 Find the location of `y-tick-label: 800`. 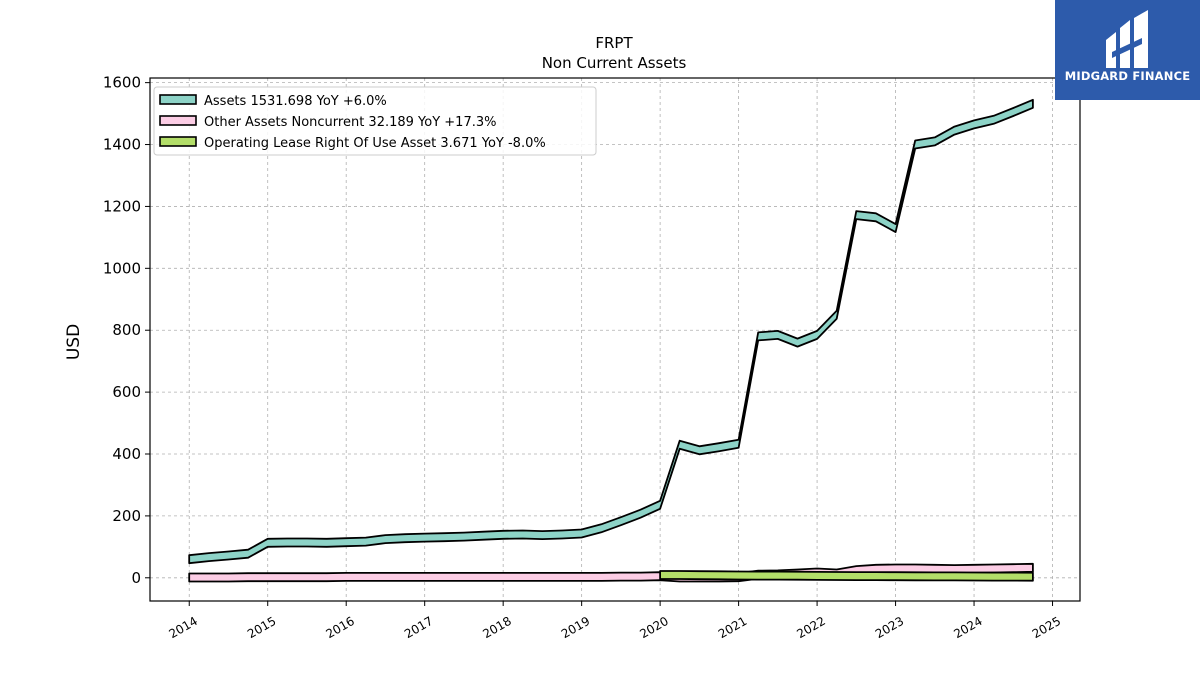

y-tick-label: 800 is located at coordinates (126, 330).